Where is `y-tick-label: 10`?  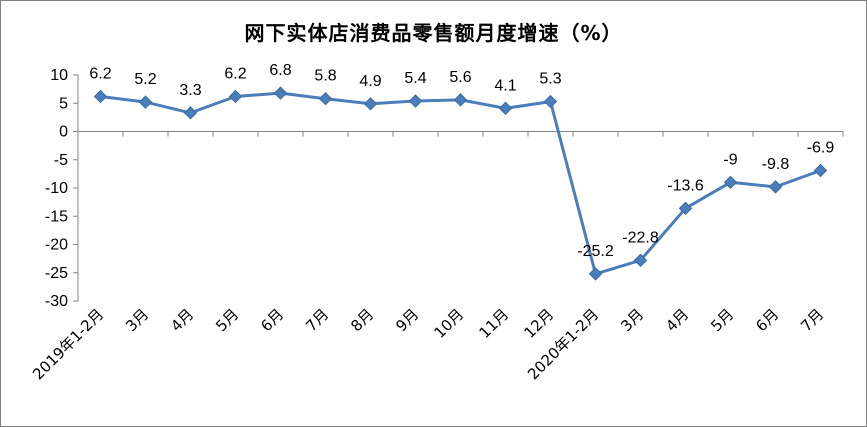
y-tick-label: 10 is located at coordinates (59, 75).